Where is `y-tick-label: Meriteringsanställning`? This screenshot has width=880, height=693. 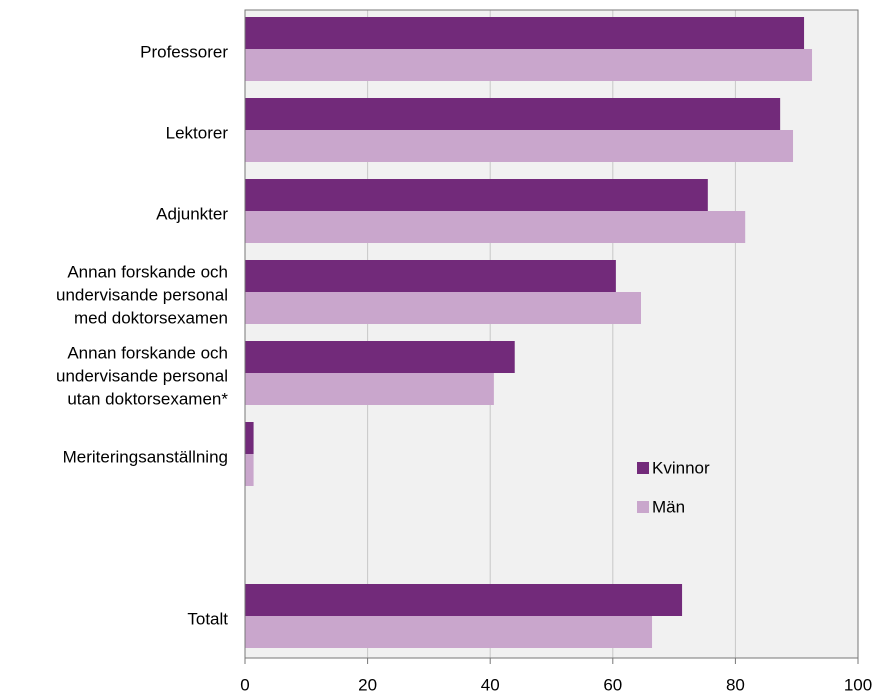 y-tick-label: Meriteringsanställning is located at coordinates (145, 456).